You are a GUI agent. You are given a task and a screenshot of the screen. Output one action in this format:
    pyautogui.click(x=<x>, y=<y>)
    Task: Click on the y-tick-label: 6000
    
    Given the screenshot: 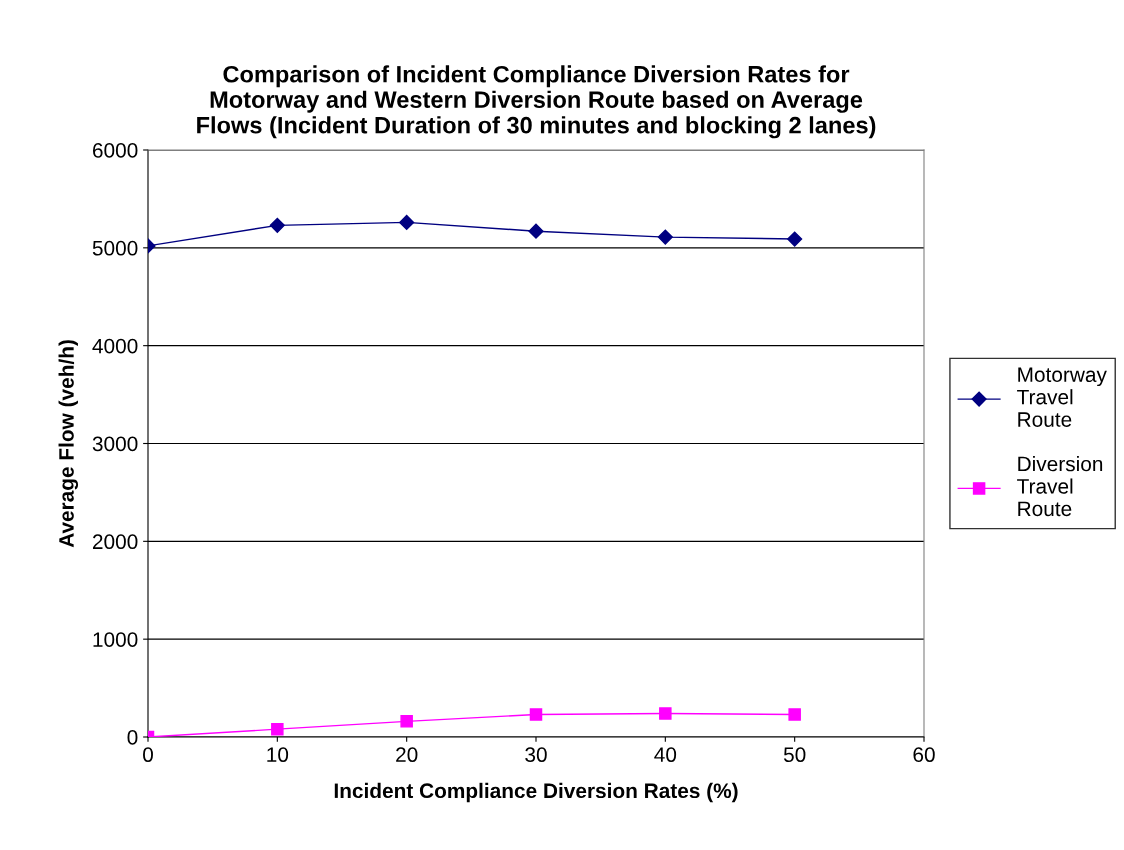 What is the action you would take?
    pyautogui.click(x=115, y=150)
    